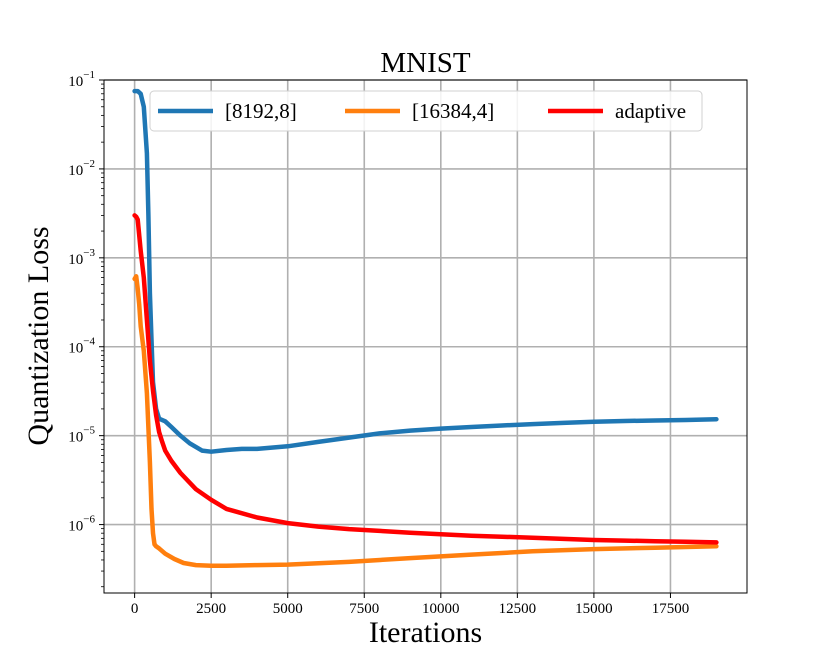 This screenshot has height=669, width=830. Describe the element at coordinates (364, 609) in the screenshot. I see `x-tick-label: 7500` at that location.